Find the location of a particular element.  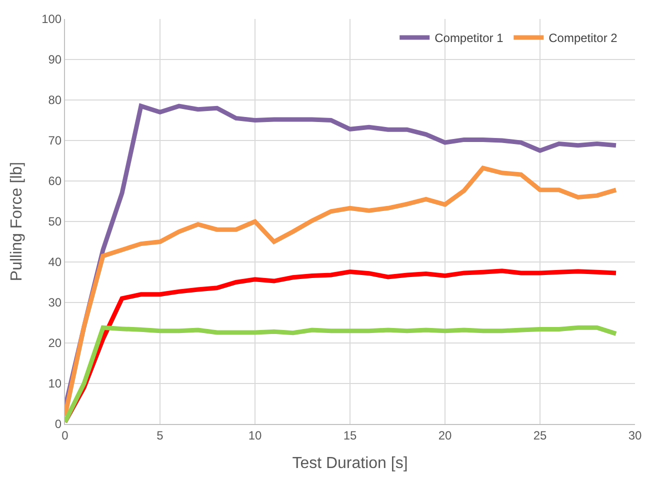

x-tick-label: 15 is located at coordinates (350, 435).